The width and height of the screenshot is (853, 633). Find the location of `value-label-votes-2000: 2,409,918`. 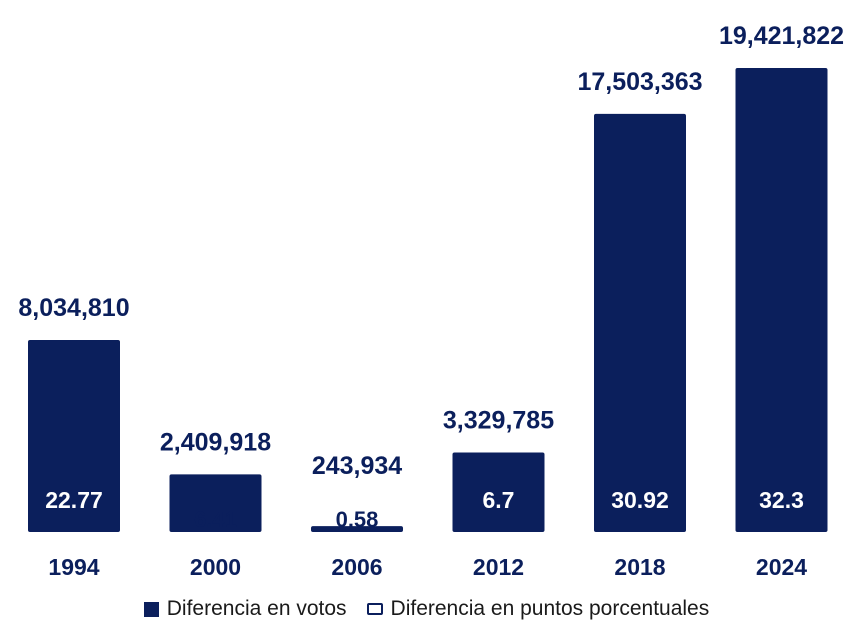

value-label-votes-2000: 2,409,918 is located at coordinates (215, 442).